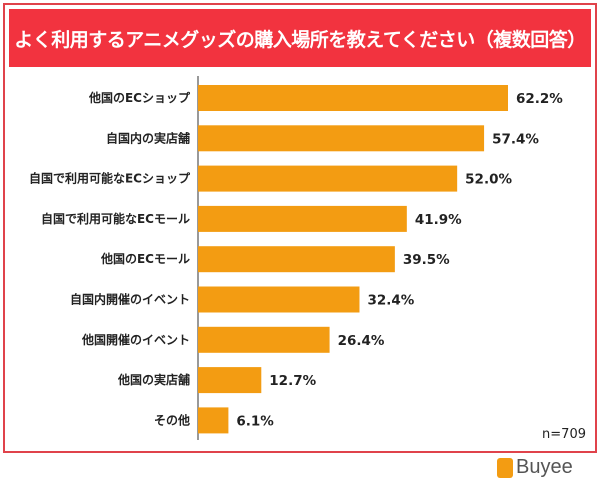 Image resolution: width=600 pixels, height=489 pixels. I want to click on category-label: 自国で利用可能なECショップ, so click(110, 178).